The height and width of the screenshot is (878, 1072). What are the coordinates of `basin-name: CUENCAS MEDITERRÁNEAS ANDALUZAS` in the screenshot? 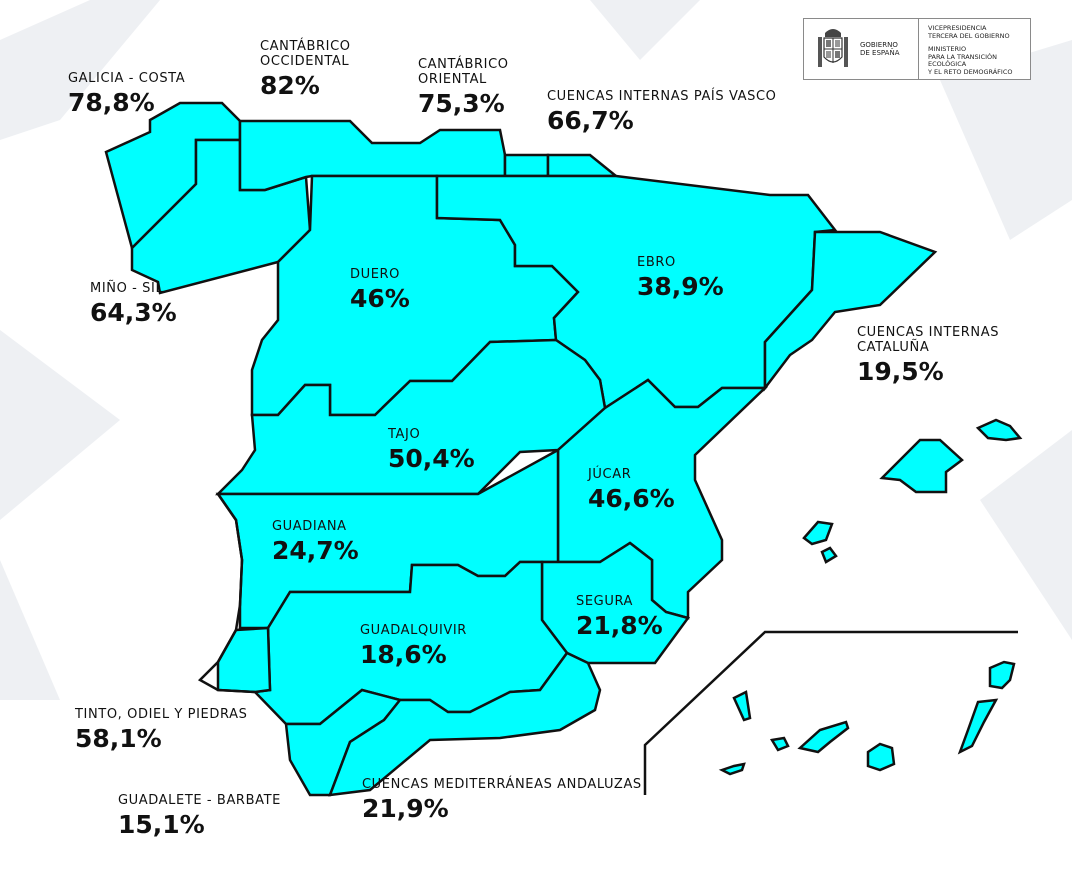 It's located at (502, 784).